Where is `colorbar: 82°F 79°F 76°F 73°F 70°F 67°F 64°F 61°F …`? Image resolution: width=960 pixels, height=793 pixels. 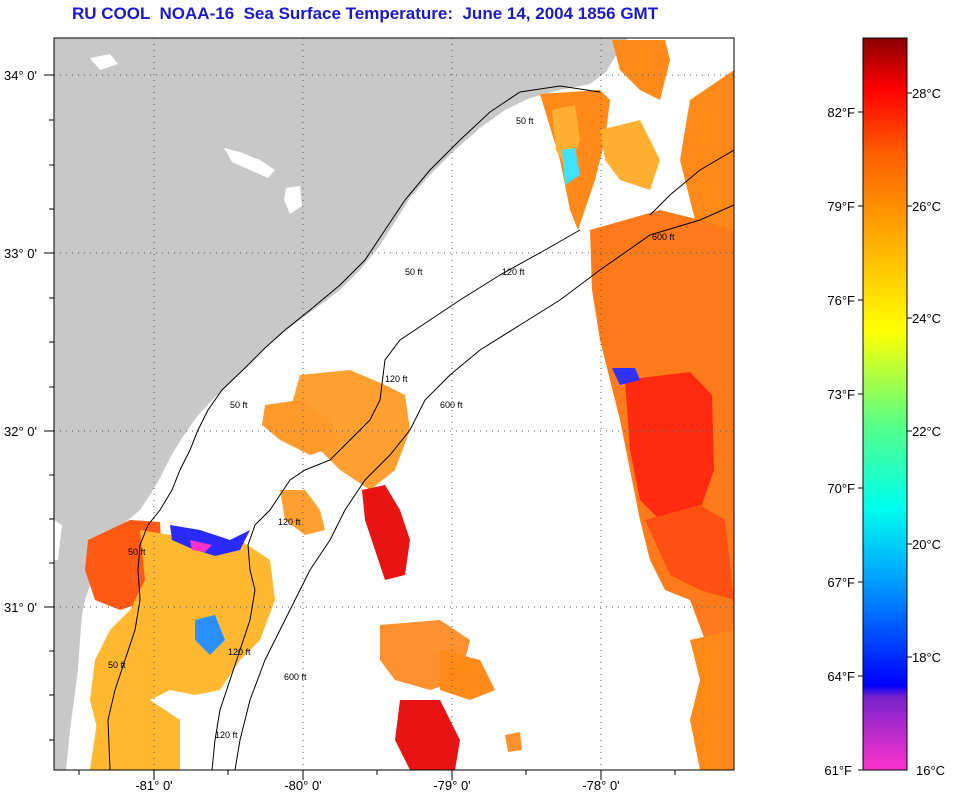
colorbar: 82°F 79°F 76°F 73°F 70°F 67°F 64°F 61°F … is located at coordinates (884, 407).